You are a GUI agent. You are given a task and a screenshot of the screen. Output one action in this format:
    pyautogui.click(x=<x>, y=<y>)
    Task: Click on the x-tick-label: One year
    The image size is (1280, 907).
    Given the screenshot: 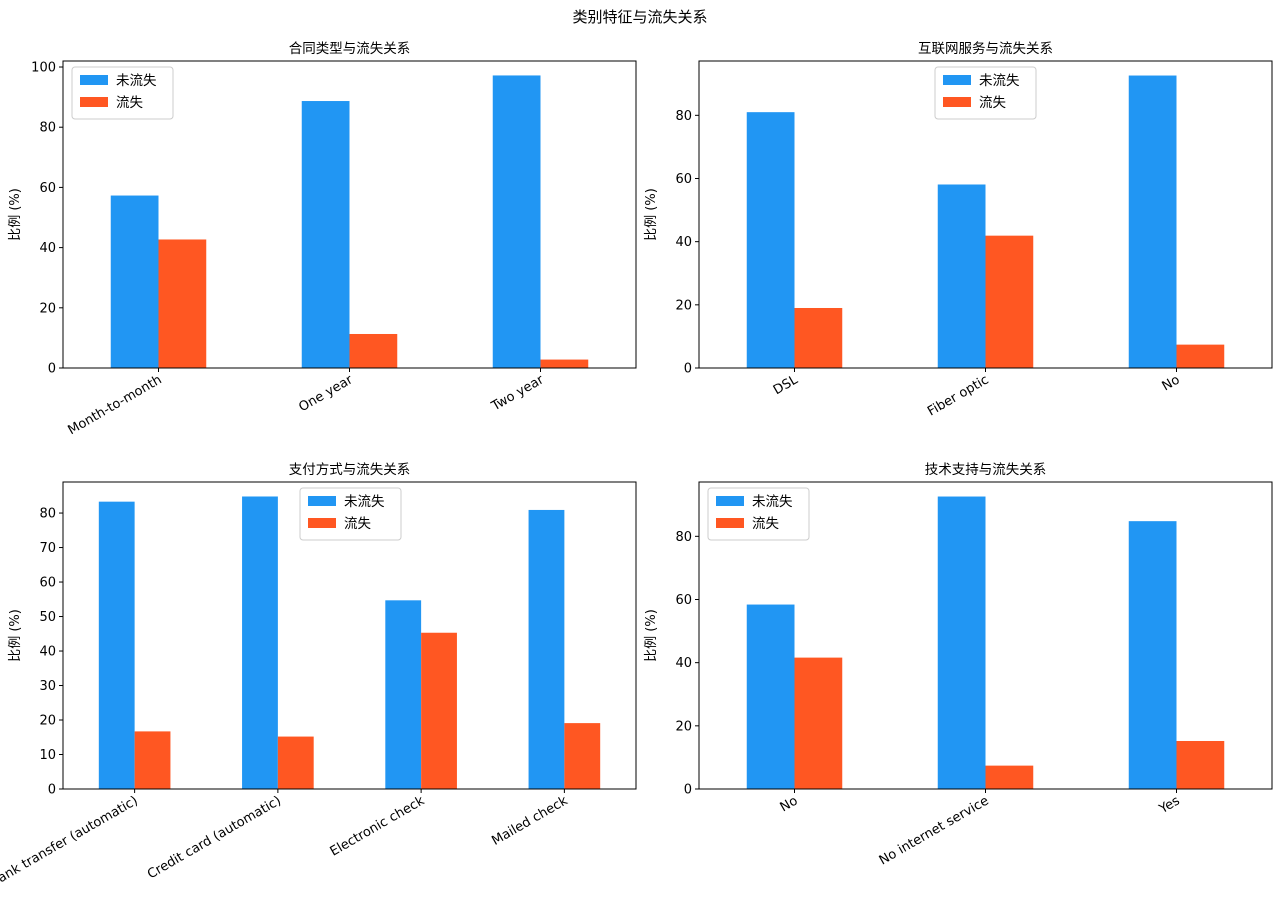 What is the action you would take?
    pyautogui.click(x=326, y=393)
    